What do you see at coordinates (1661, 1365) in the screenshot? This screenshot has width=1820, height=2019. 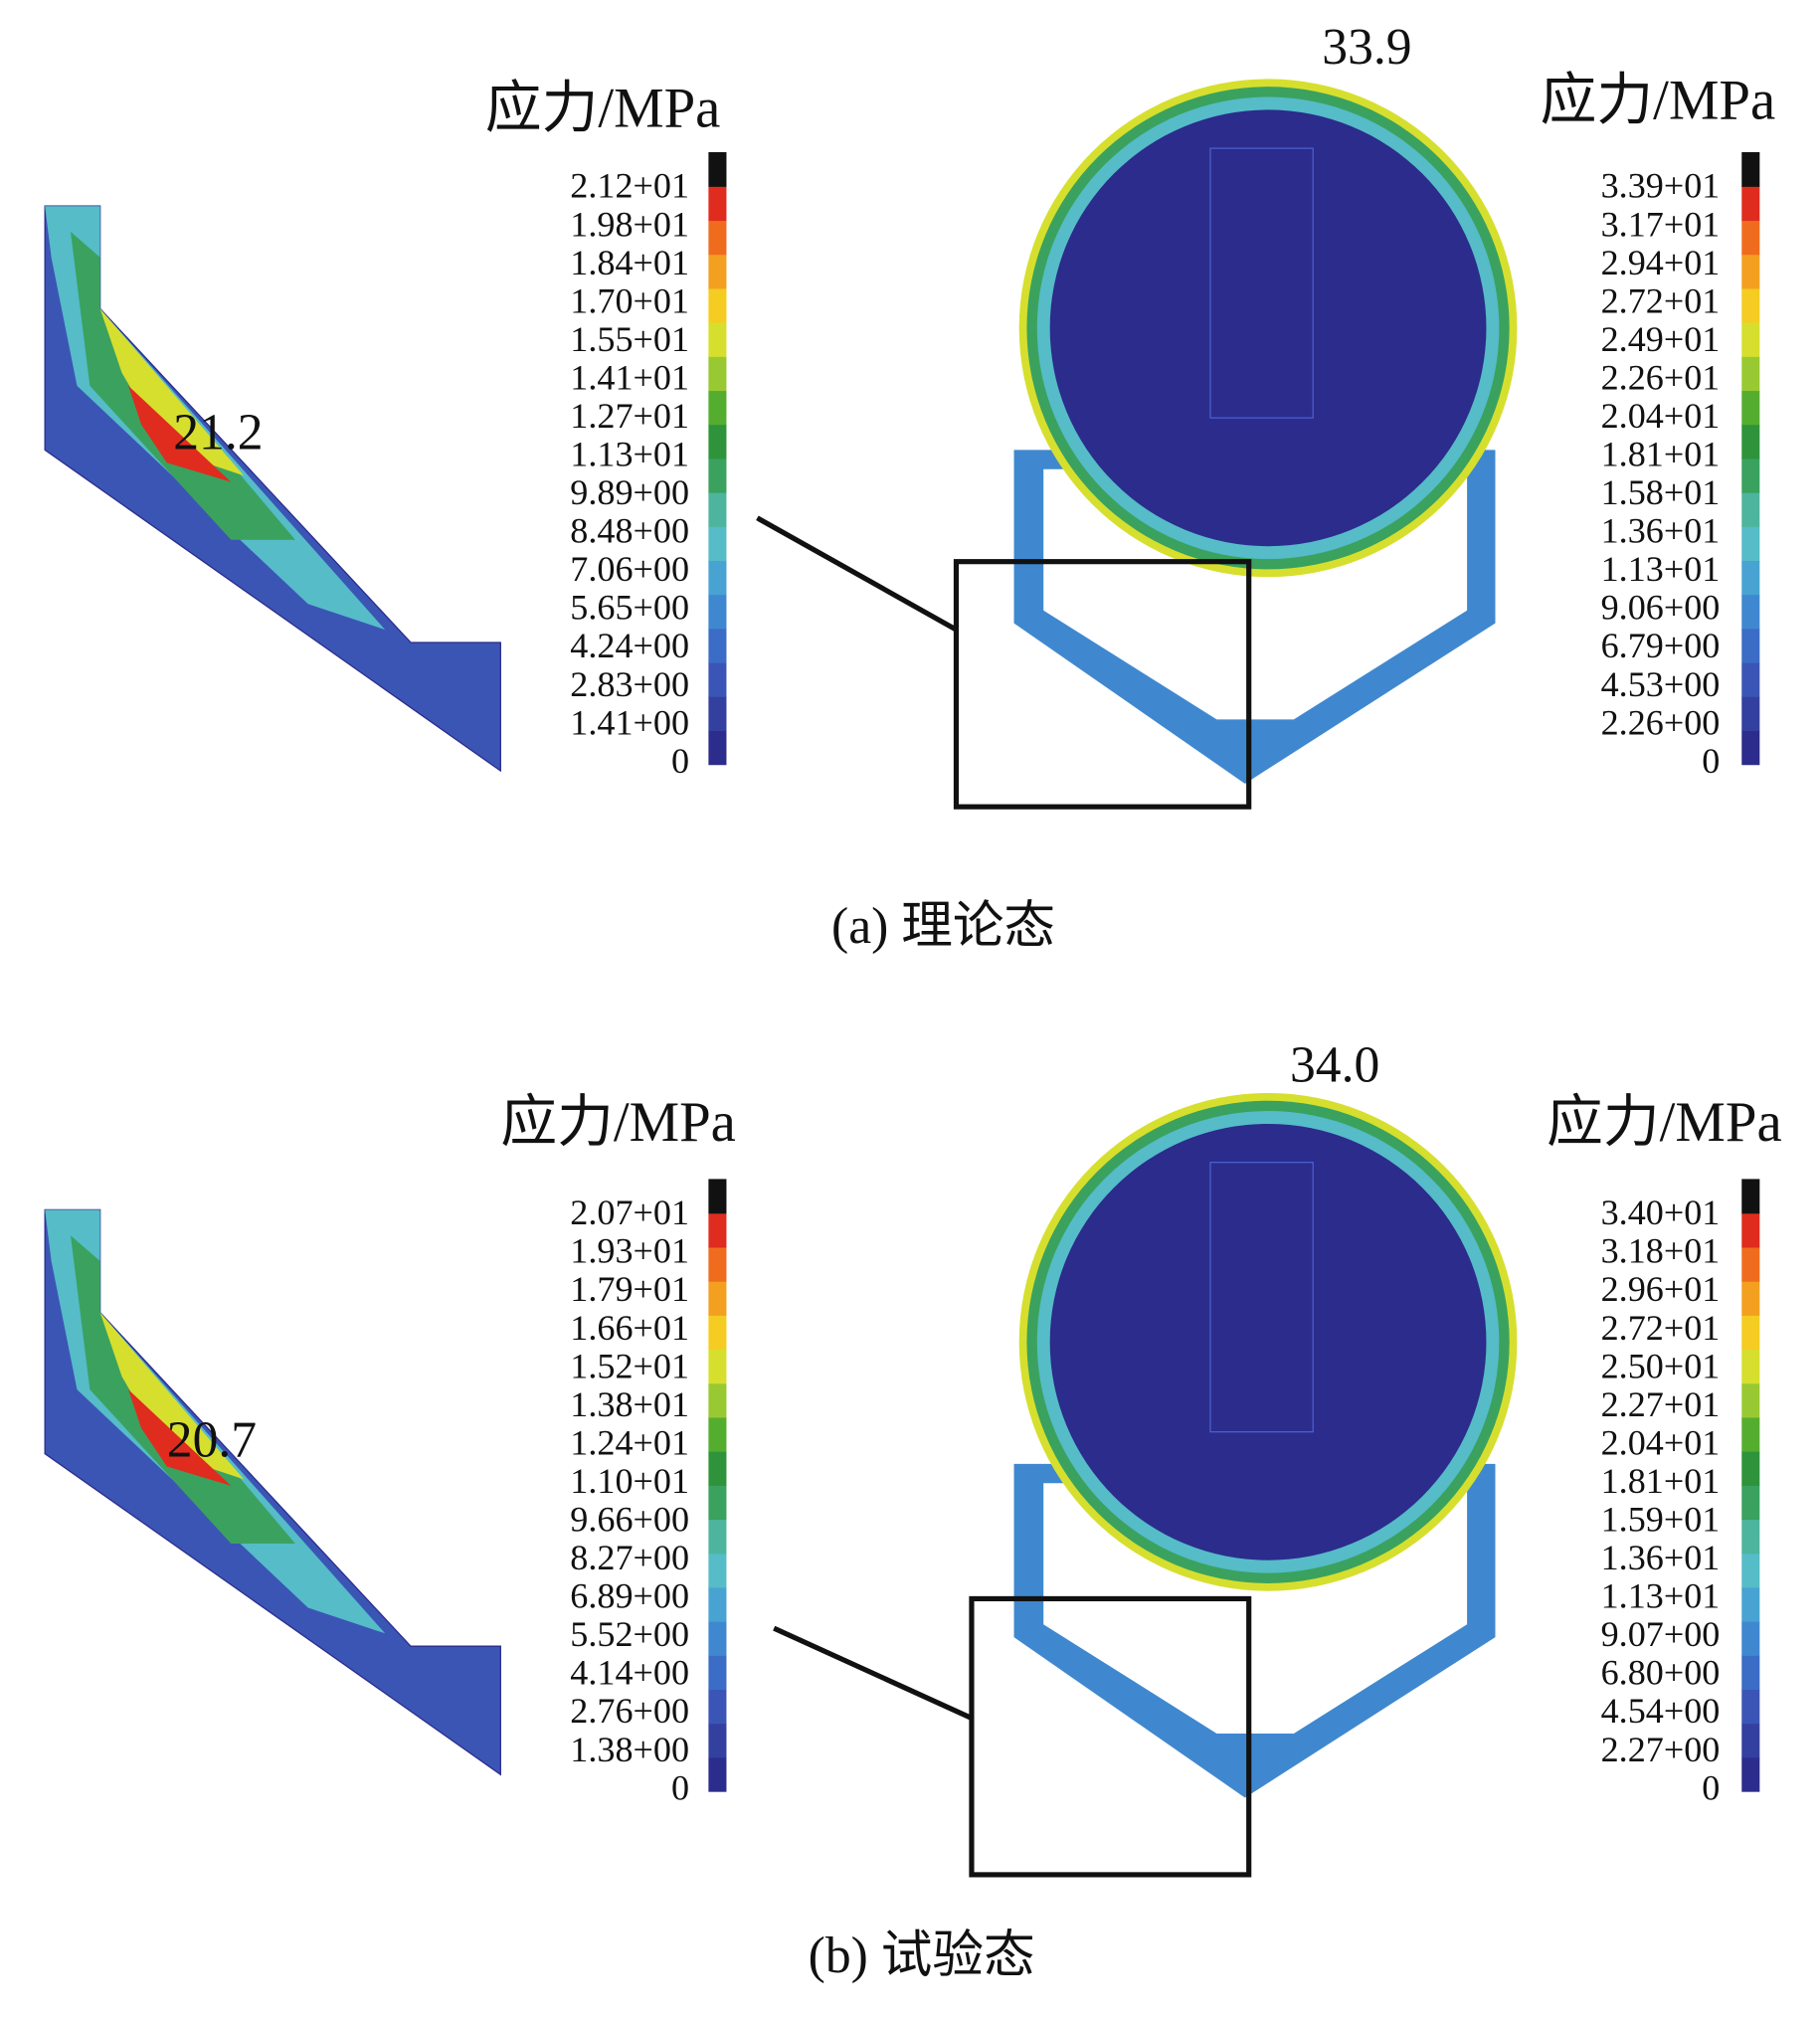 I see `legend-label: 2.50+01` at bounding box center [1661, 1365].